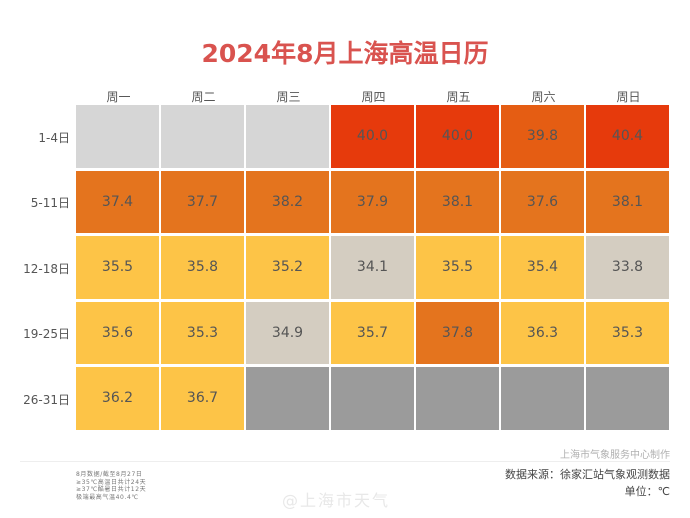  I want to click on cell-value-label: 36.2, so click(117, 398).